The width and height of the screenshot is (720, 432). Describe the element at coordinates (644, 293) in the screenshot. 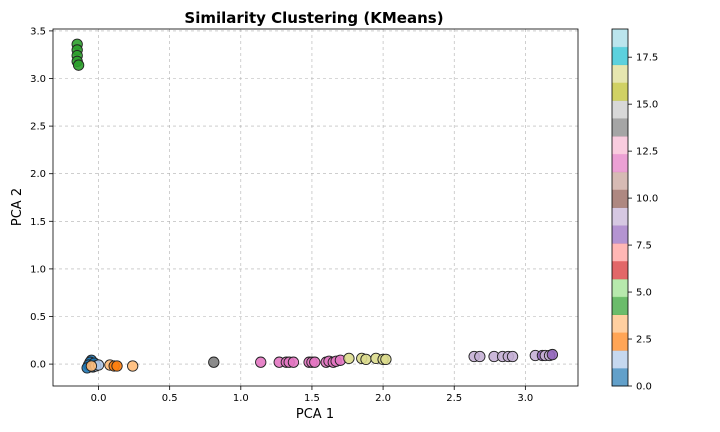

I see `colorbar-tick-label: 5.0` at that location.